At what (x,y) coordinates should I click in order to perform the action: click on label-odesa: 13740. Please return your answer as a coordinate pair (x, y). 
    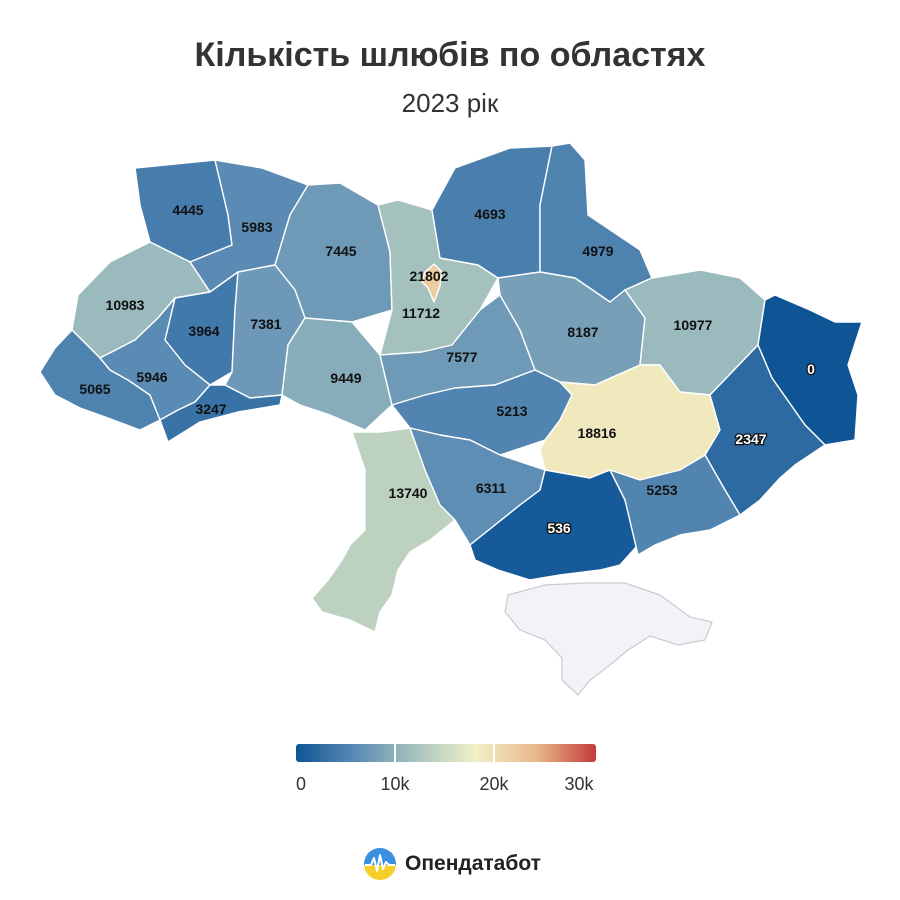
    Looking at the image, I should click on (408, 493).